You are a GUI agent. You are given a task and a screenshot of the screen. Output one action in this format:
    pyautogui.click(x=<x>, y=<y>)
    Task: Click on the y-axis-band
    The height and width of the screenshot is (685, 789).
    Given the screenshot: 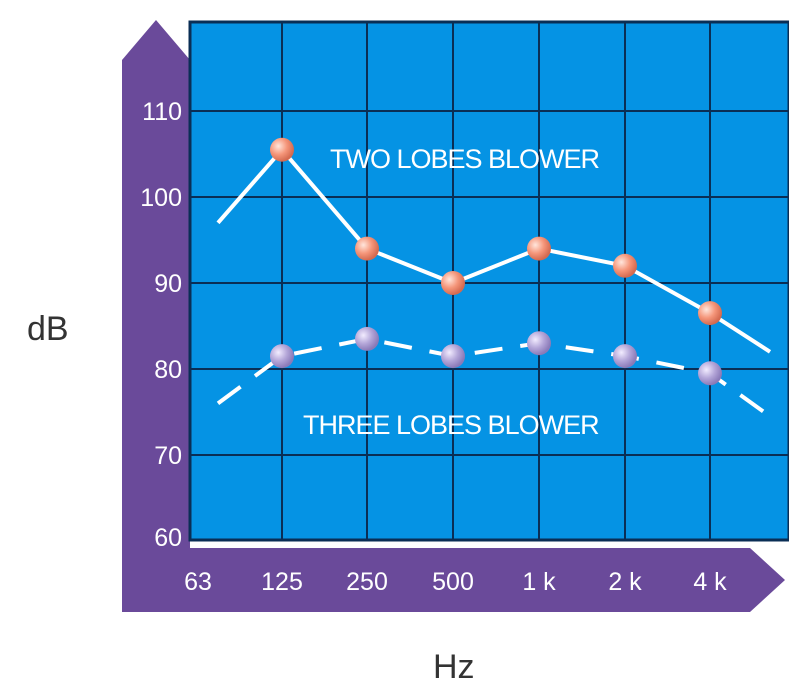 What is the action you would take?
    pyautogui.click(x=156, y=284)
    